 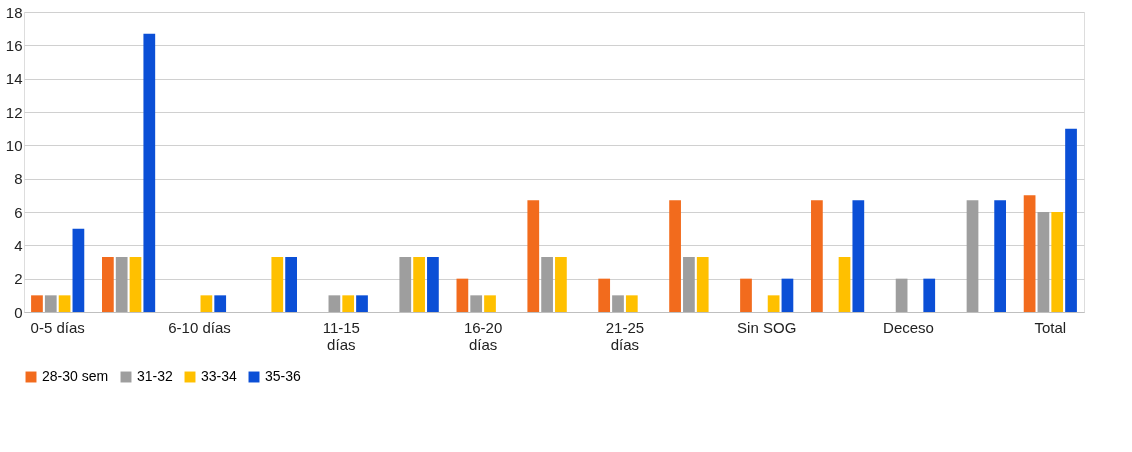 I want to click on x-tick-label: 16-20 días, so click(x=483, y=335).